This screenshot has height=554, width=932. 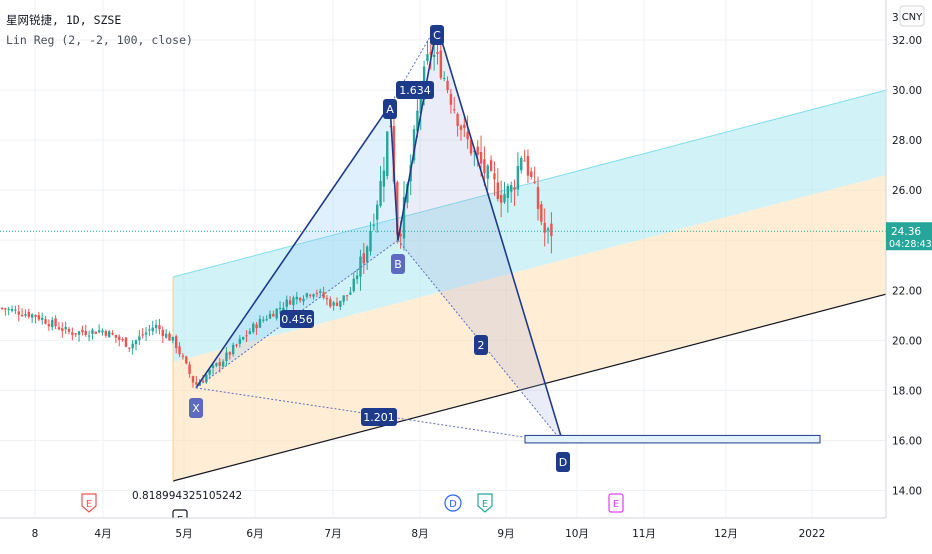 What do you see at coordinates (72, 20) in the screenshot?
I see `symbol-interval: 1D` at bounding box center [72, 20].